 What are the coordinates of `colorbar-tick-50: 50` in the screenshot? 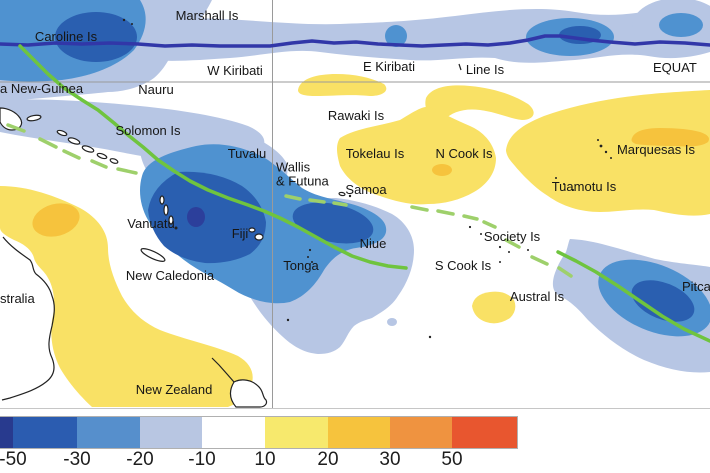 It's located at (452, 459).